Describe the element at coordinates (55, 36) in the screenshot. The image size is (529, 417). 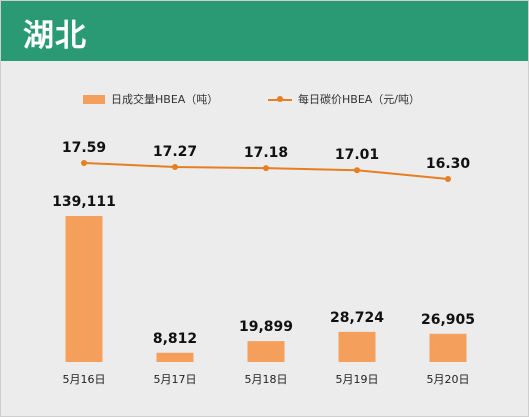
I see `page-title: 湖北` at that location.